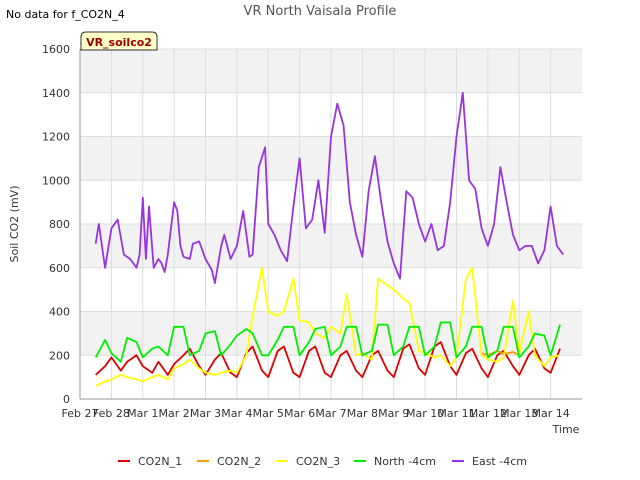 The image size is (640, 480). Describe the element at coordinates (174, 413) in the screenshot. I see `x-tick-label: Mar 2` at that location.